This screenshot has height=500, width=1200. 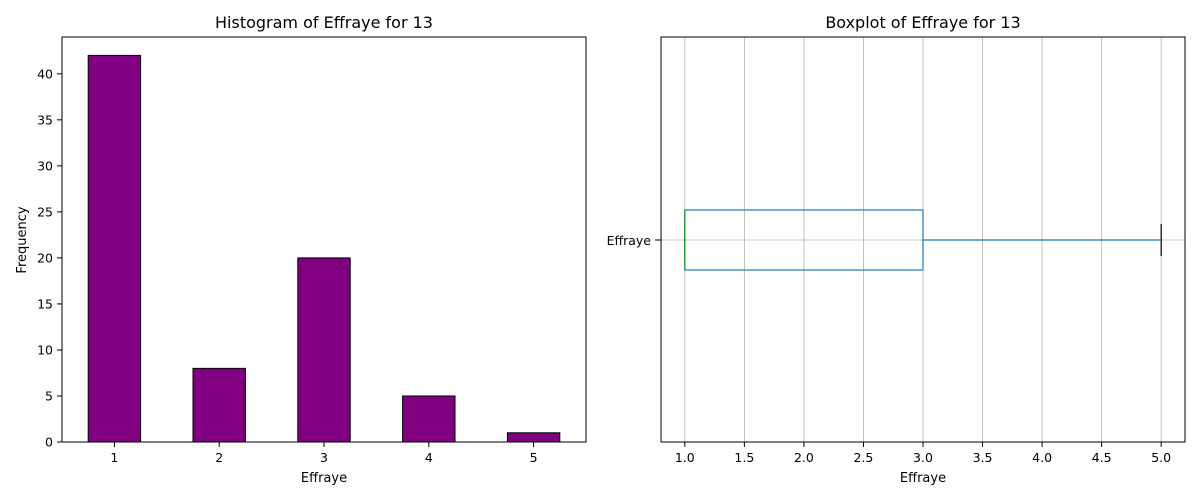 I want to click on histogram-x-tick-label: 1, so click(x=114, y=457).